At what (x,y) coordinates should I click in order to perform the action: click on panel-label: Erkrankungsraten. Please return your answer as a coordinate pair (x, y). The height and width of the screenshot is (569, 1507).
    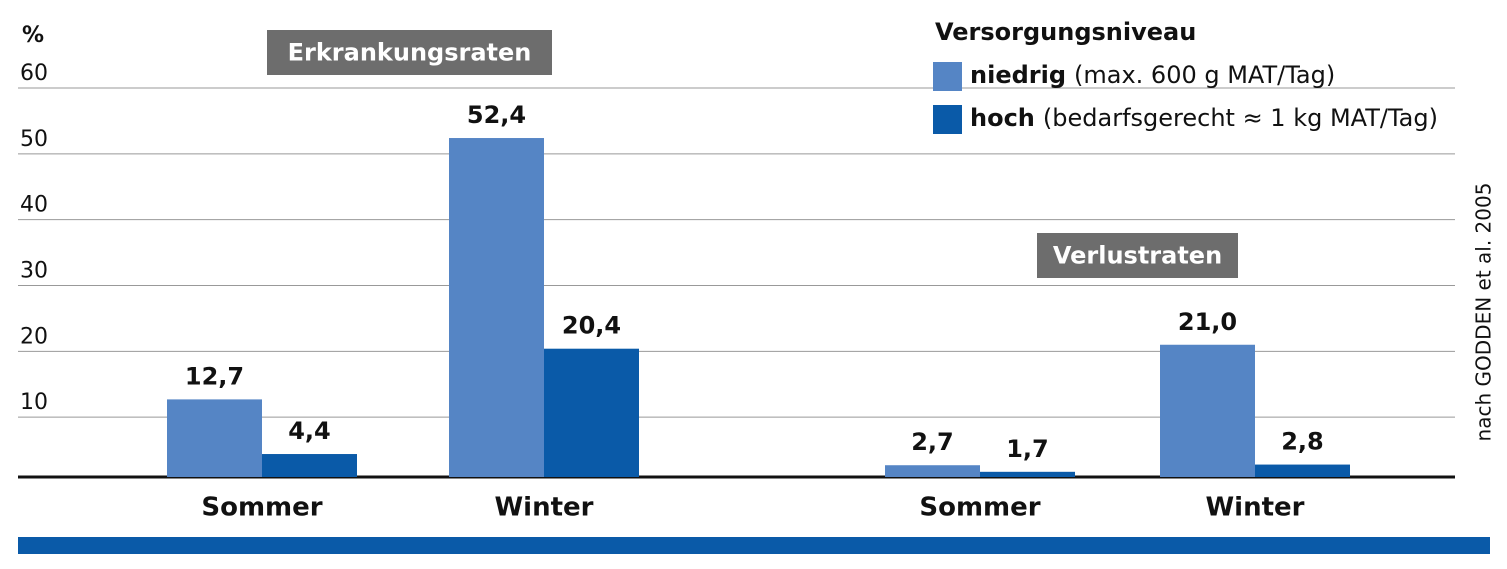
    Looking at the image, I should click on (410, 53).